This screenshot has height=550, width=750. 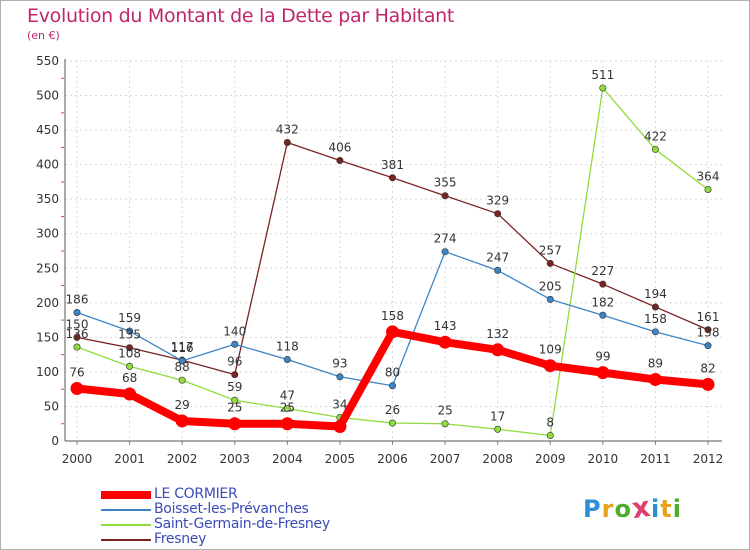 What do you see at coordinates (231, 509) in the screenshot?
I see `legend-label: Boisset-les-Prévanches` at bounding box center [231, 509].